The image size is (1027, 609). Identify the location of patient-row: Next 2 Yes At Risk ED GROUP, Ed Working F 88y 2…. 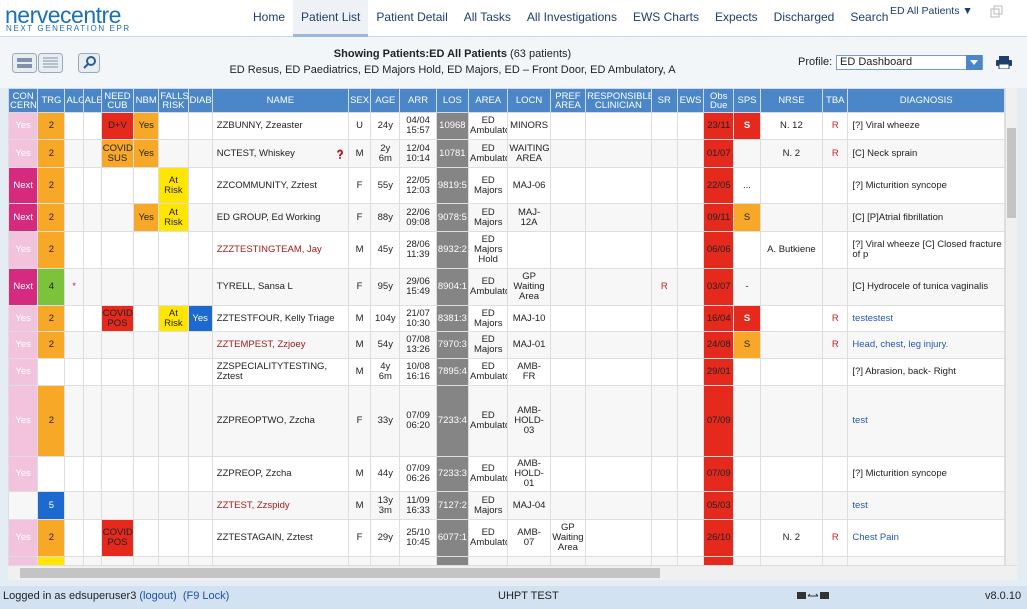
(506, 217).